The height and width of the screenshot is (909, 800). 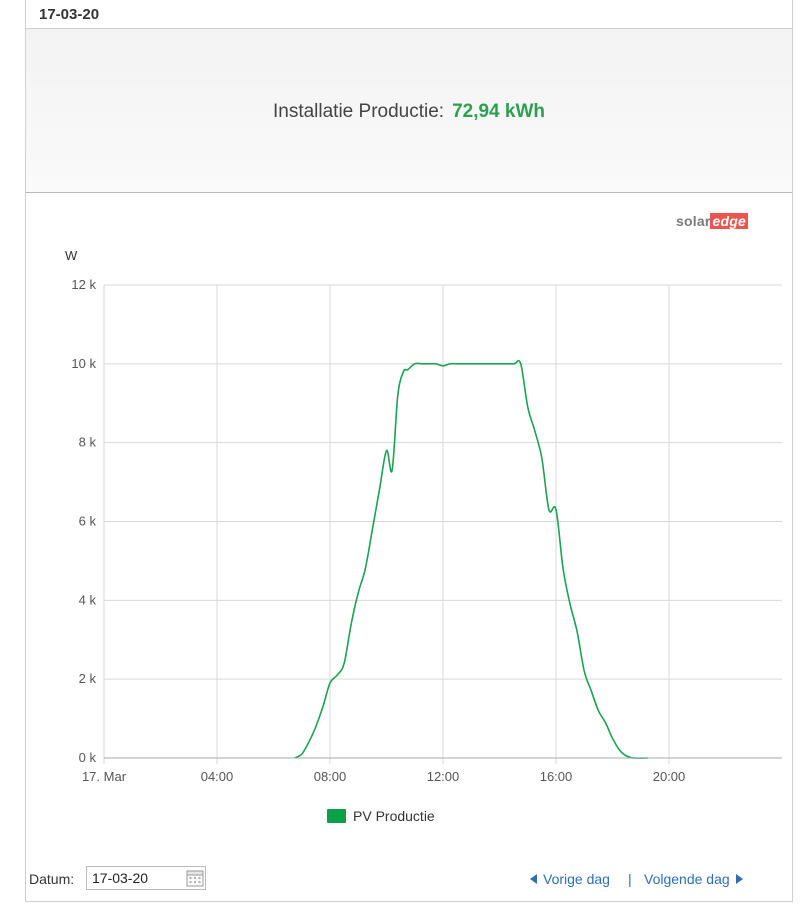 I want to click on chevron-right-icon, so click(x=739, y=879).